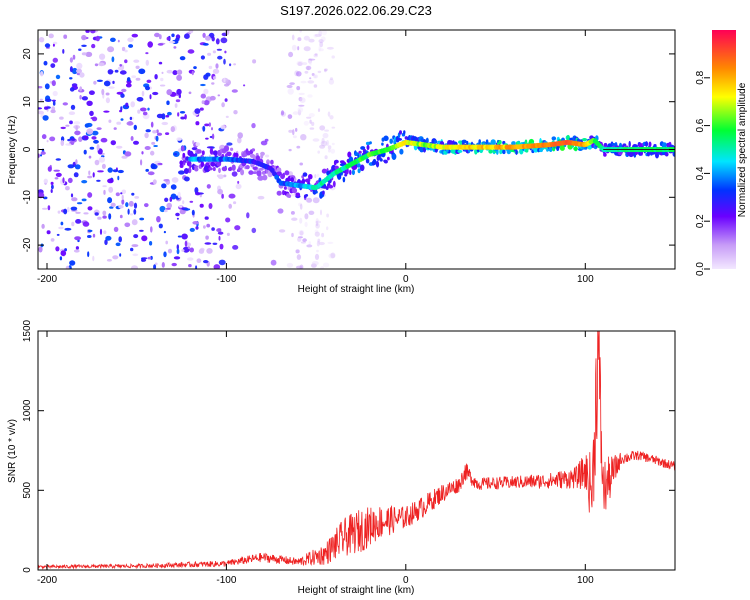  What do you see at coordinates (585, 580) in the screenshot?
I see `snr-x-tick-label: 100` at bounding box center [585, 580].